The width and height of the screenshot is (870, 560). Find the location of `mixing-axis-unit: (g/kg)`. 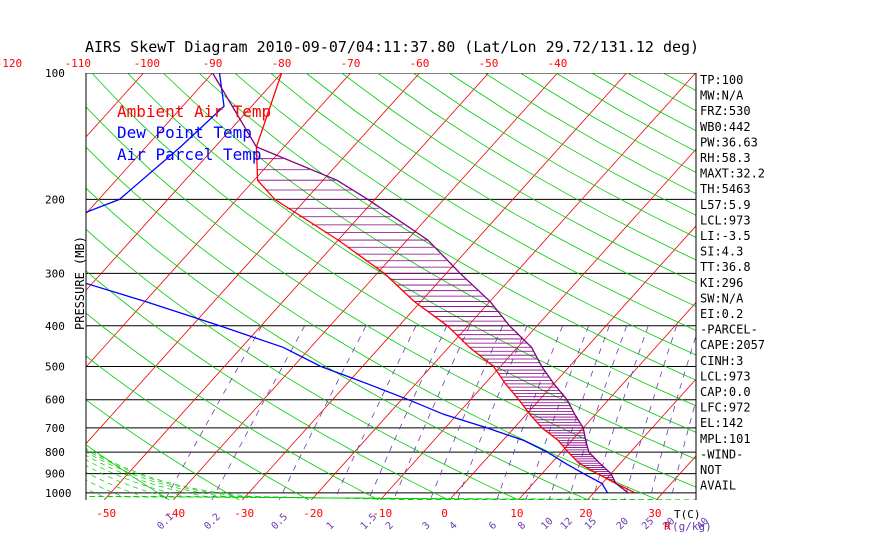

mixing-axis-unit: (g/kg) is located at coordinates (692, 526).